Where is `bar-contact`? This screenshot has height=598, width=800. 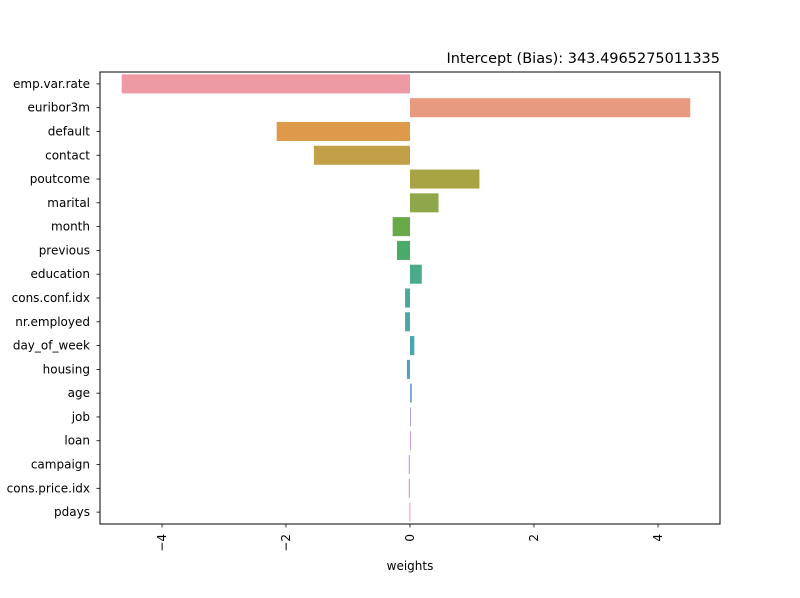 bar-contact is located at coordinates (361, 155).